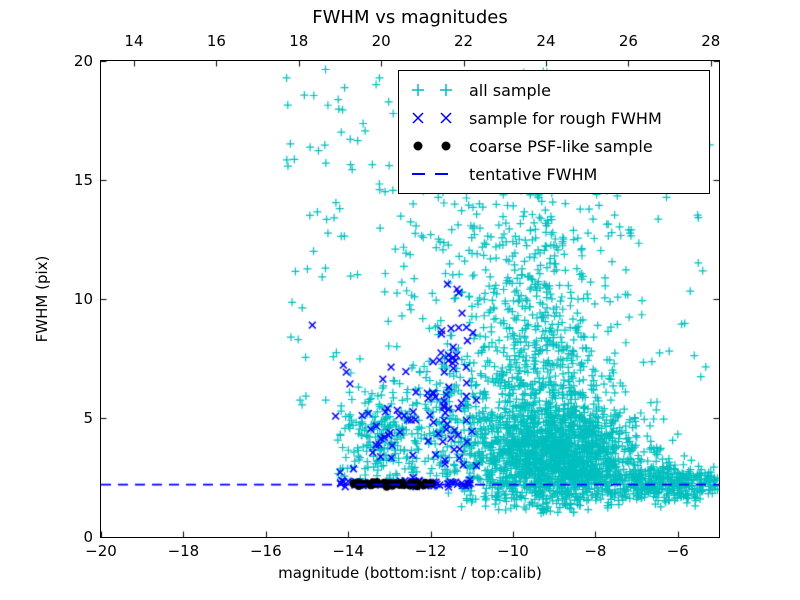  What do you see at coordinates (432, 90) in the screenshot?
I see `plus-marker-icon` at bounding box center [432, 90].